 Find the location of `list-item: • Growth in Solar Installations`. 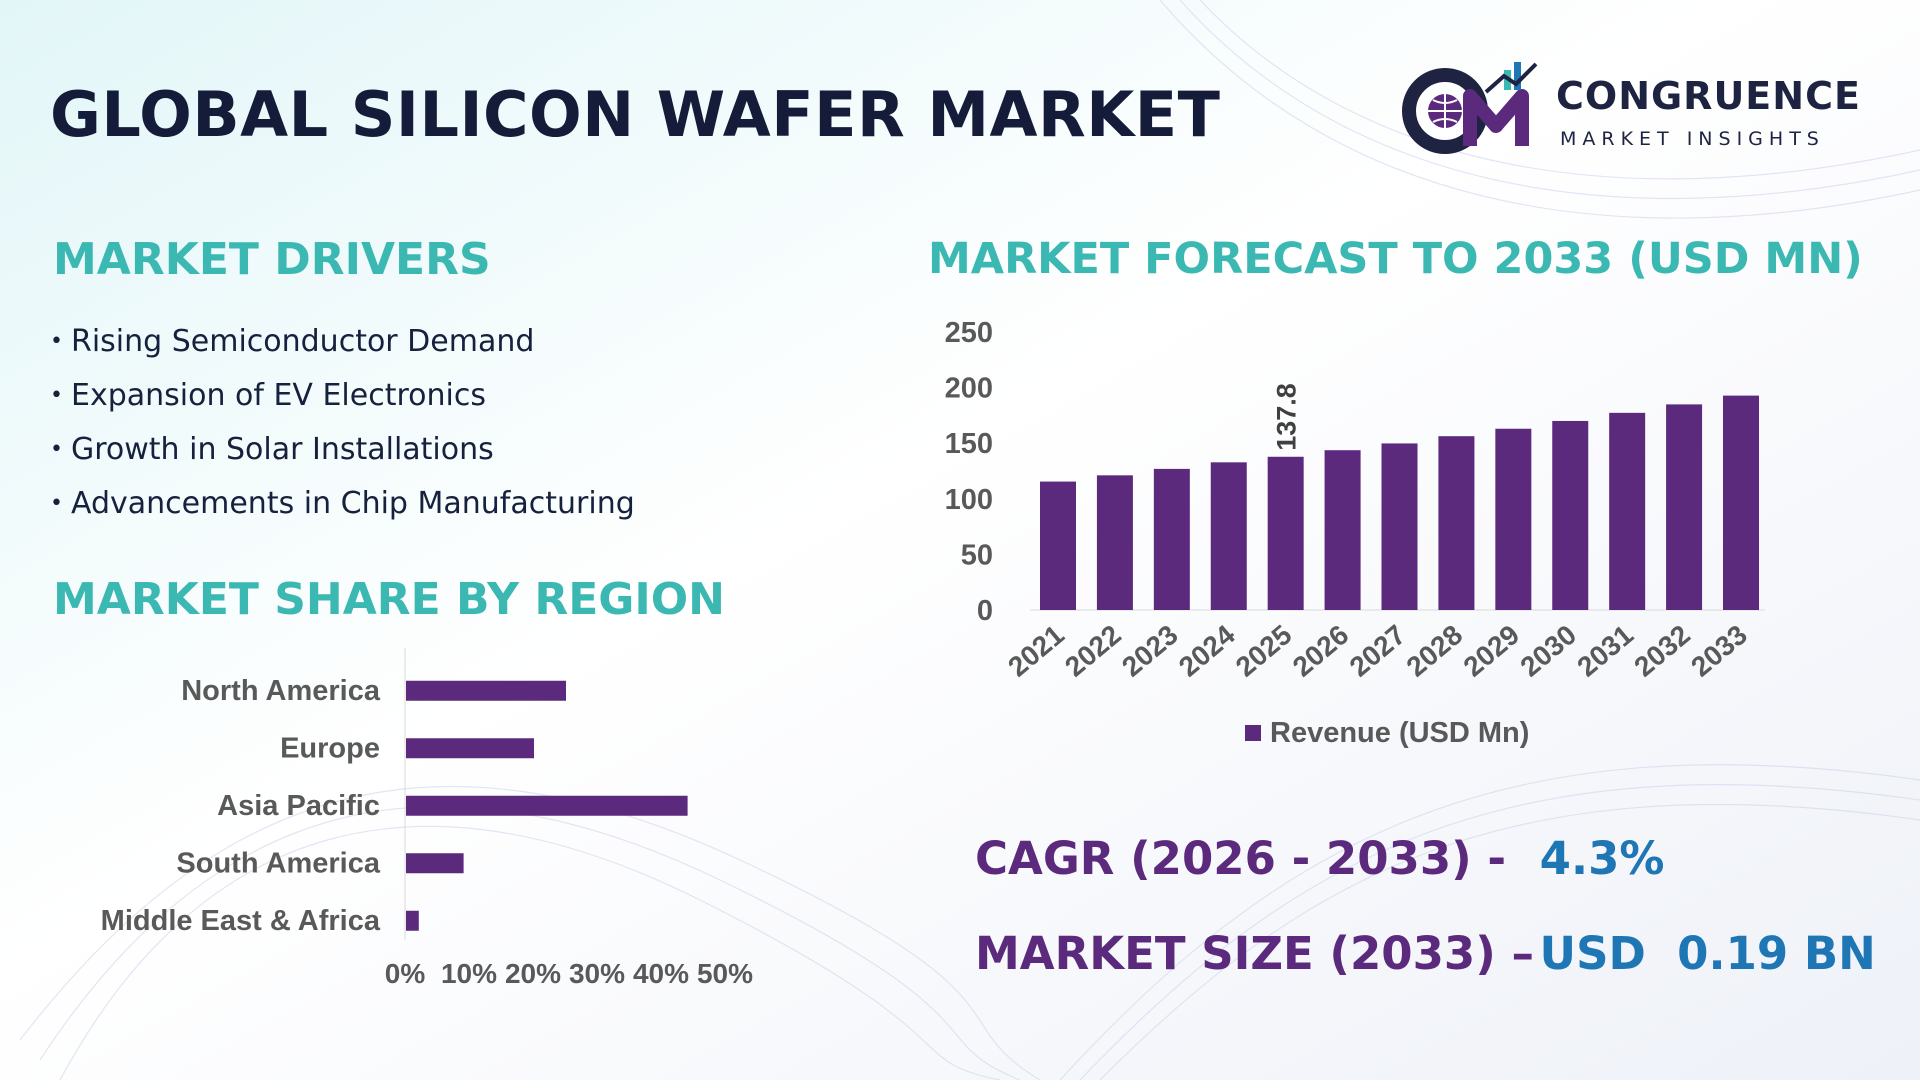

list-item: • Growth in Solar Installations is located at coordinates (342, 457).